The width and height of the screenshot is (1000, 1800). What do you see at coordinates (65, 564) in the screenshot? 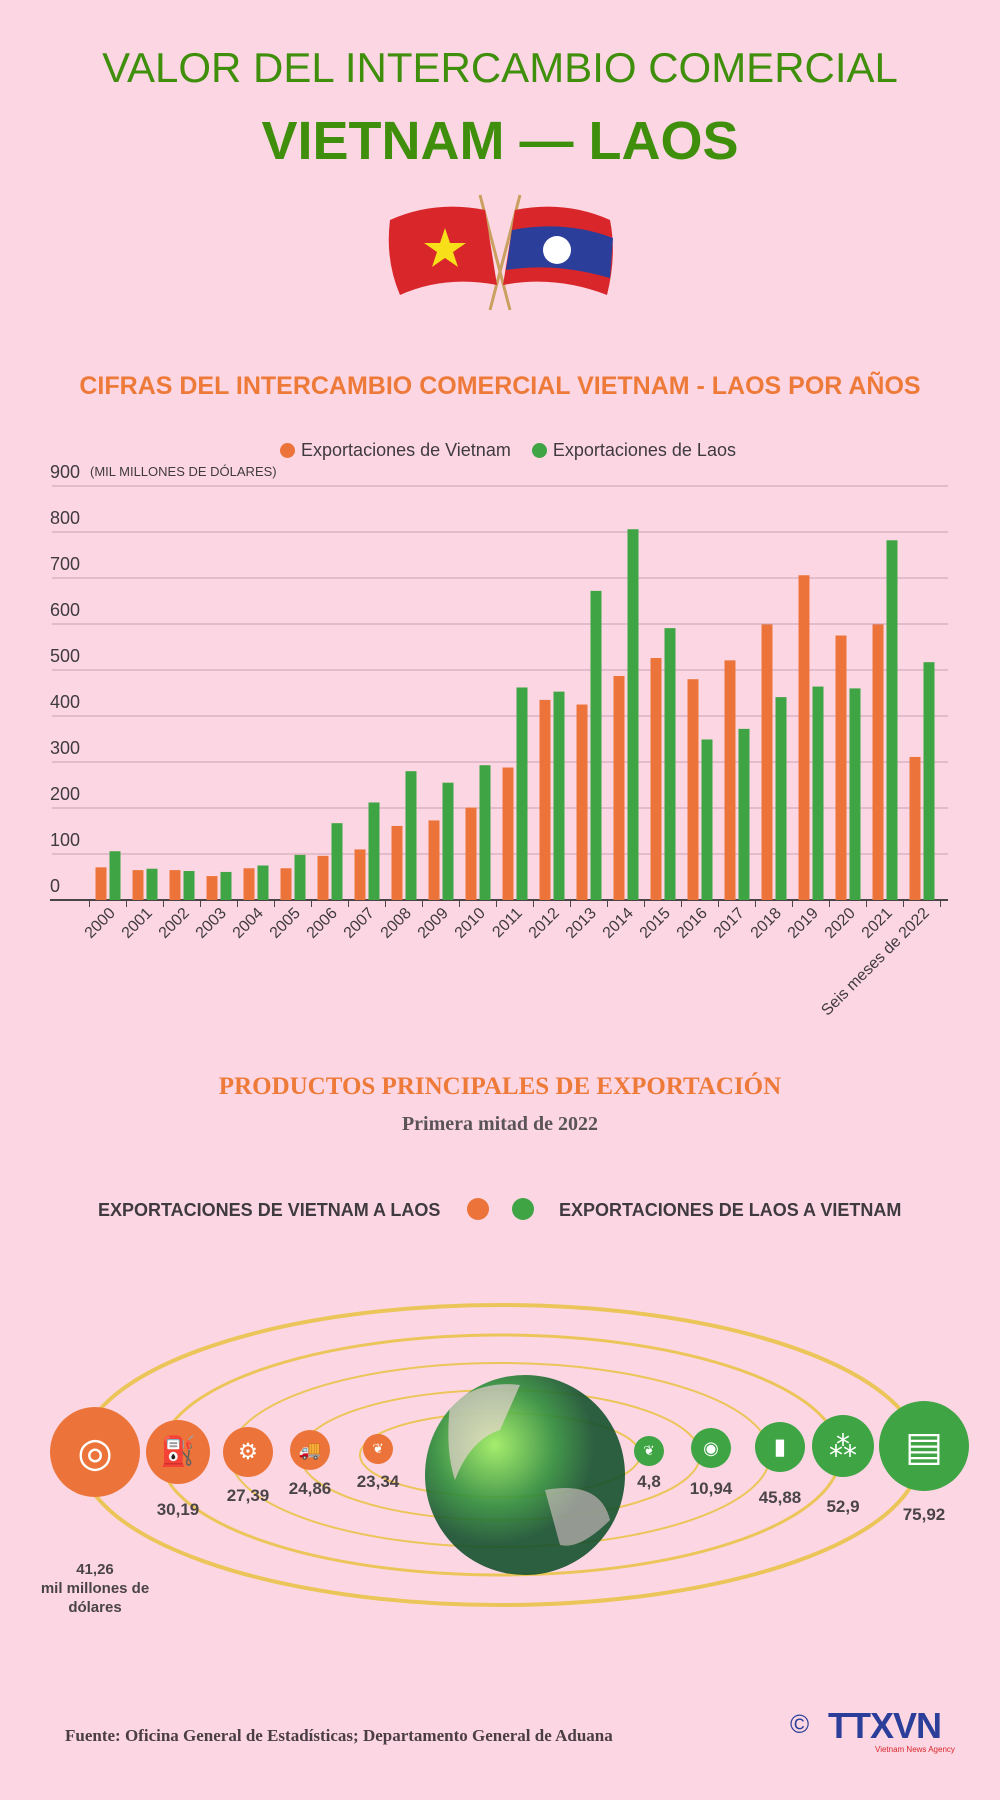
I see `y-tick-label: 700` at bounding box center [65, 564].